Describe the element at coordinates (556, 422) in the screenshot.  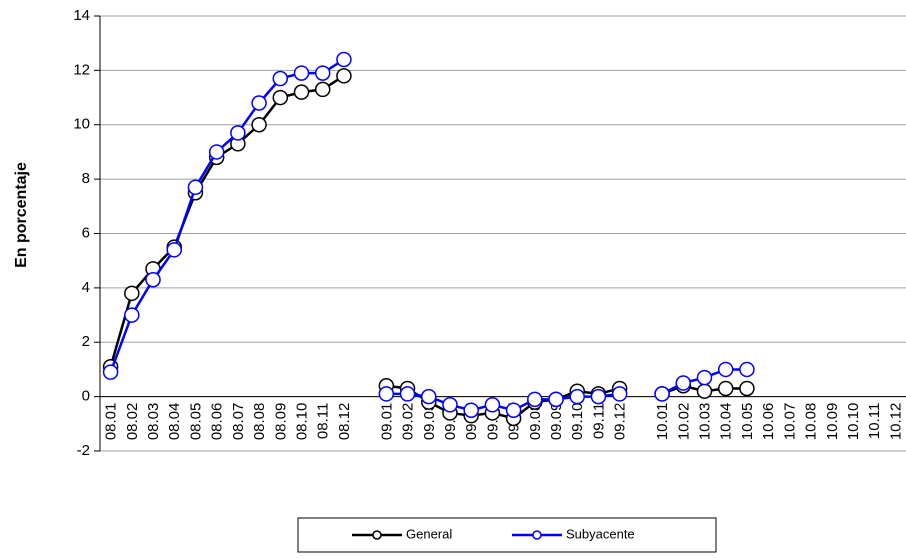
I see `x-tick-label: 09.09` at that location.